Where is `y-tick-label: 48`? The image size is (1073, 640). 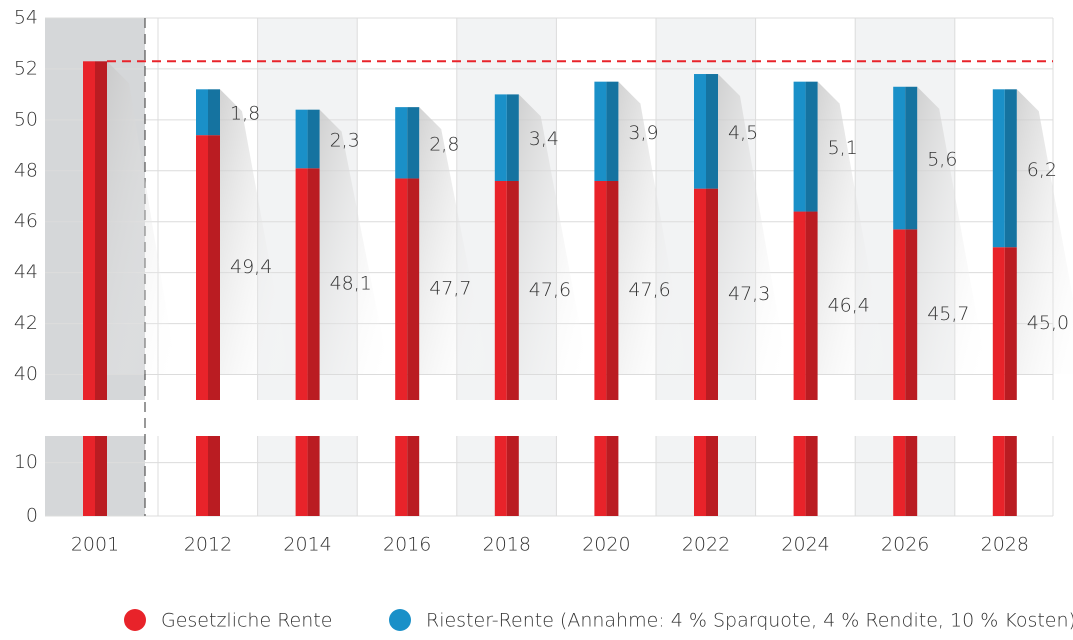 y-tick-label: 48 is located at coordinates (26, 170).